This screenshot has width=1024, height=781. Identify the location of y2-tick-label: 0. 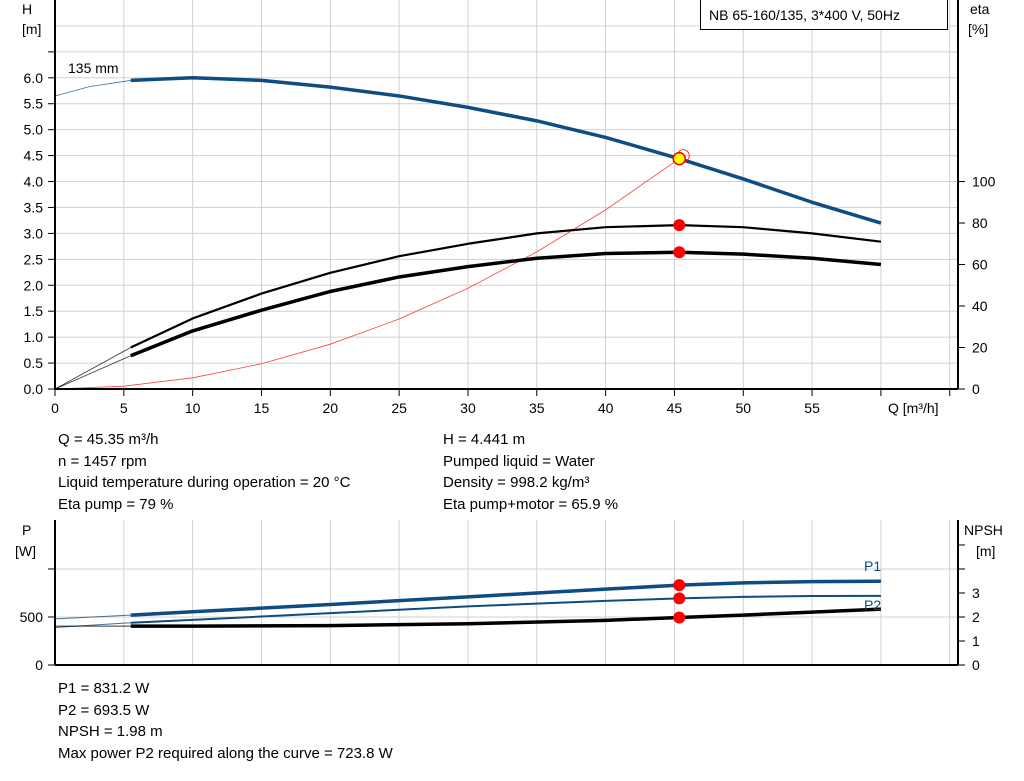
(976, 389).